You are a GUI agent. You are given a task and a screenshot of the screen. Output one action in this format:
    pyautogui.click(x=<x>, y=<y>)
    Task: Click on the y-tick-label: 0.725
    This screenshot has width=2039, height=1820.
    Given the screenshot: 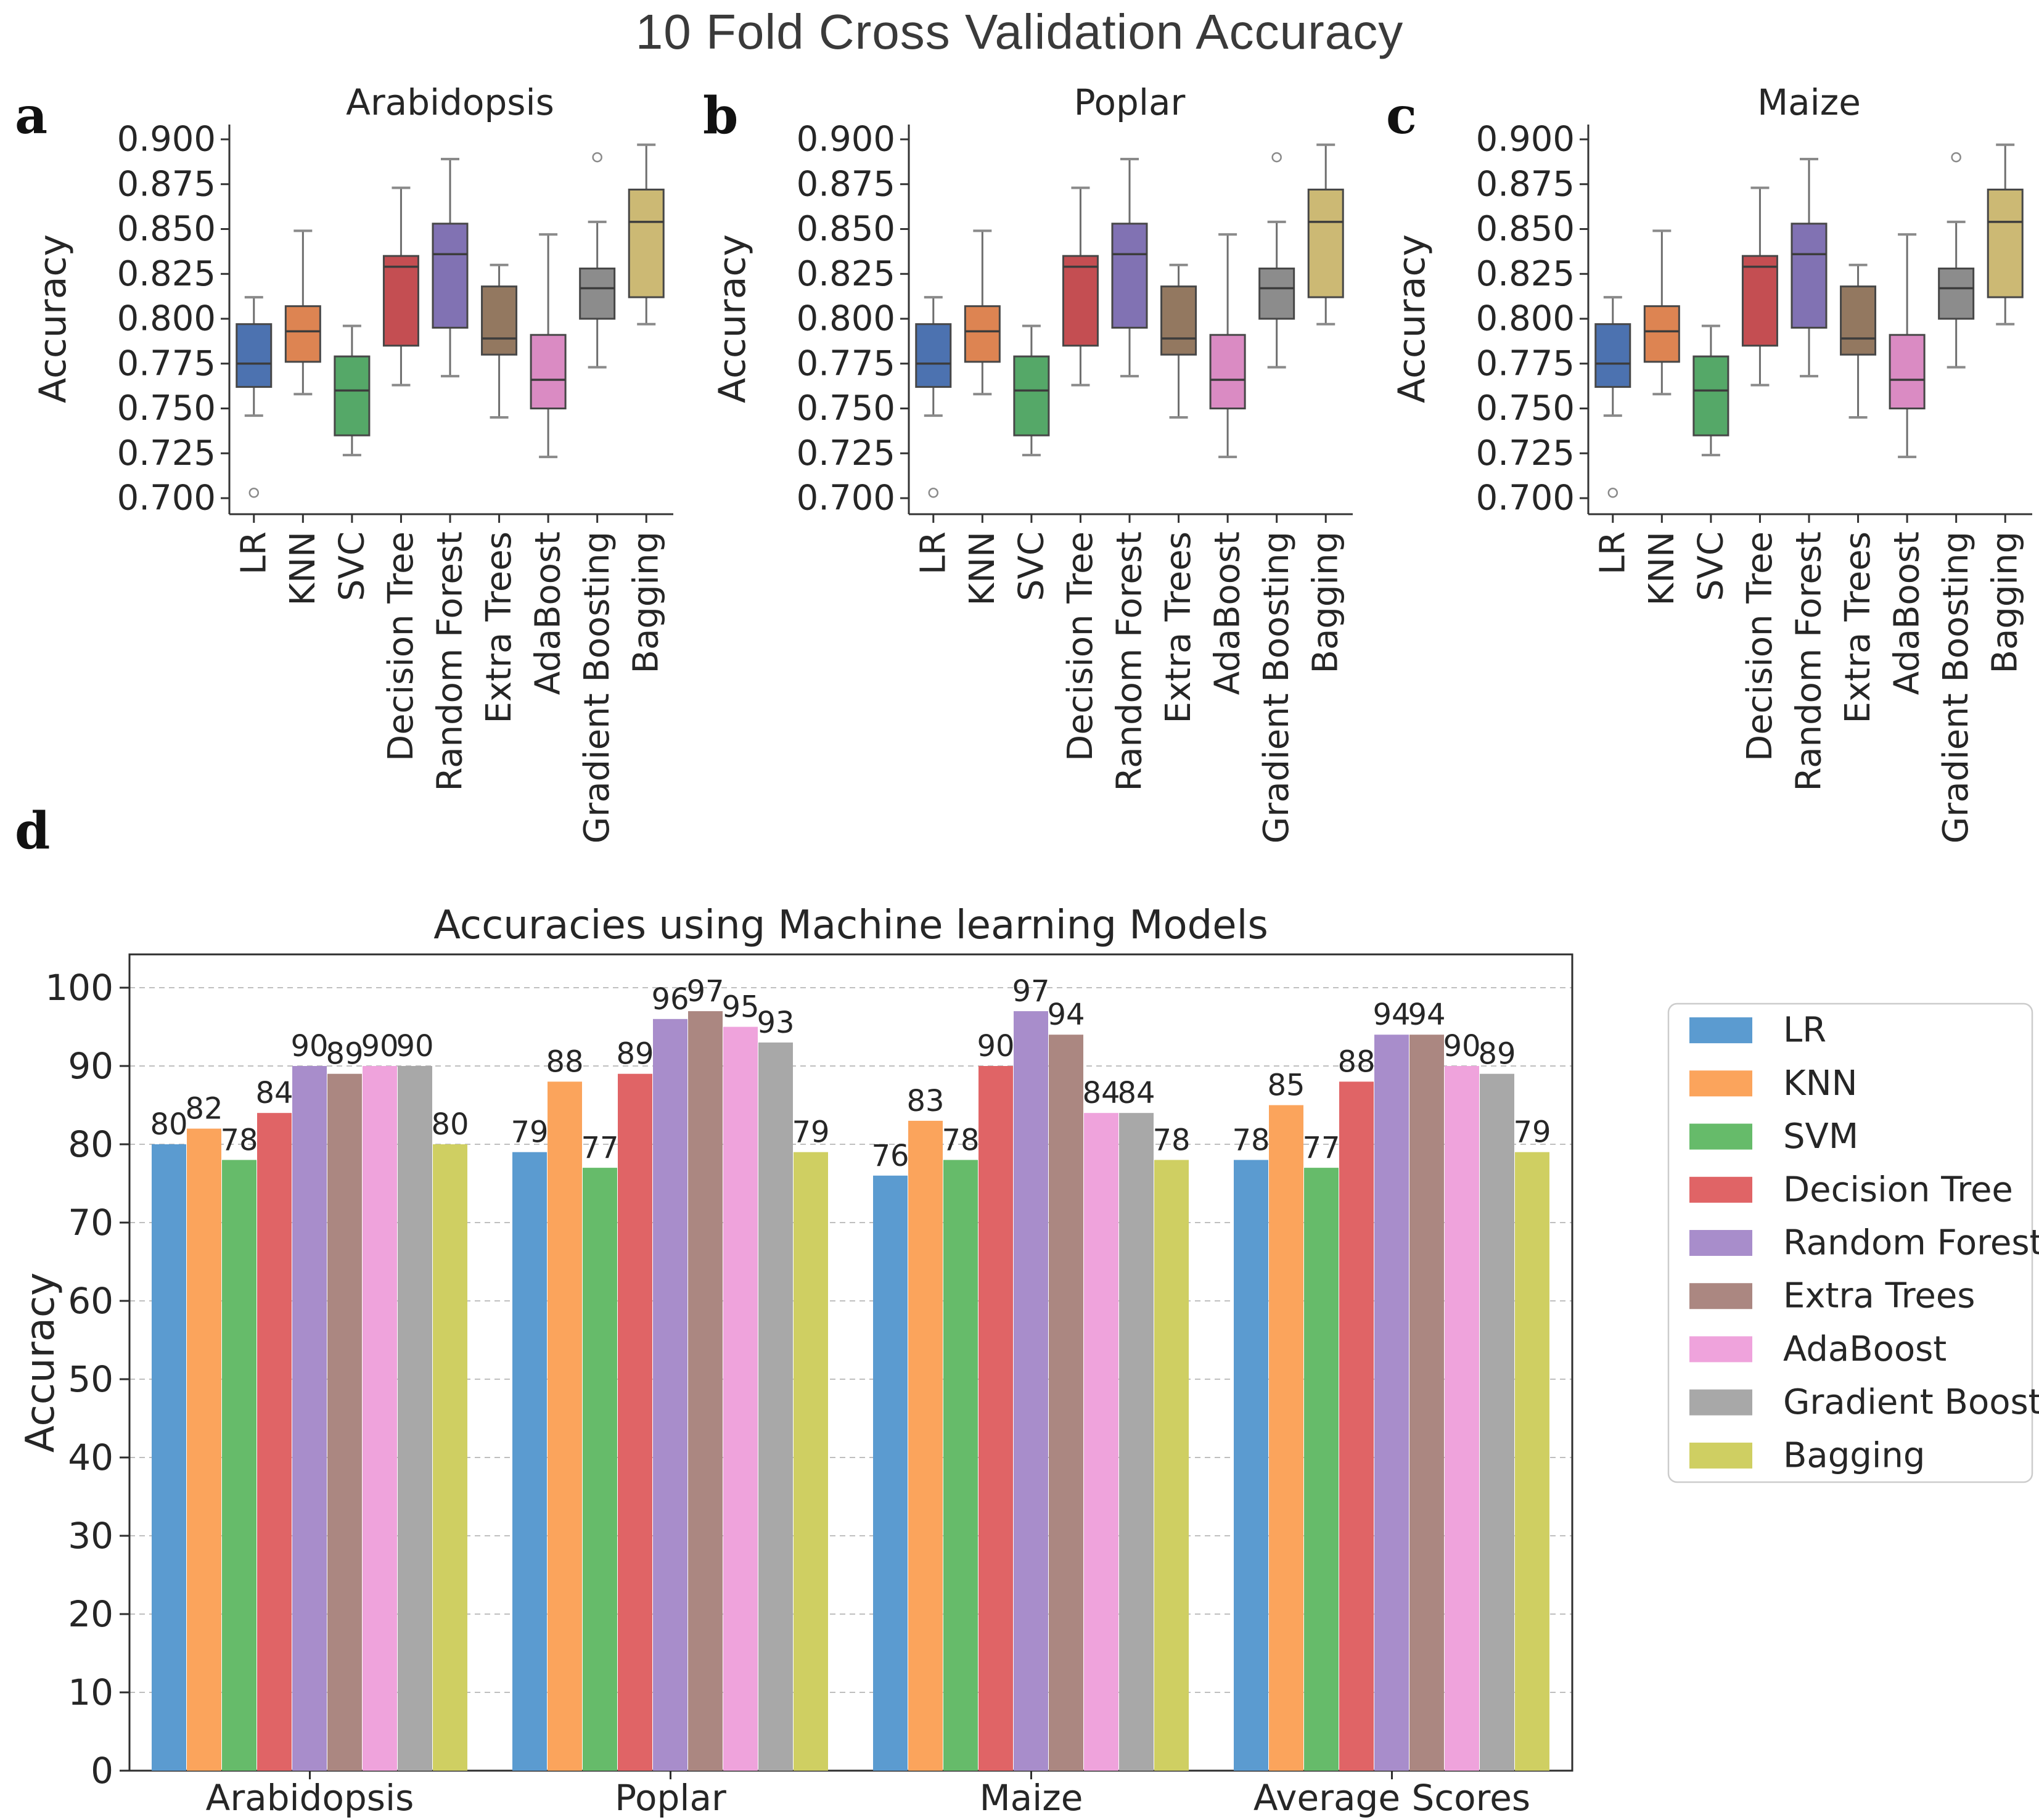 What is the action you would take?
    pyautogui.click(x=846, y=453)
    